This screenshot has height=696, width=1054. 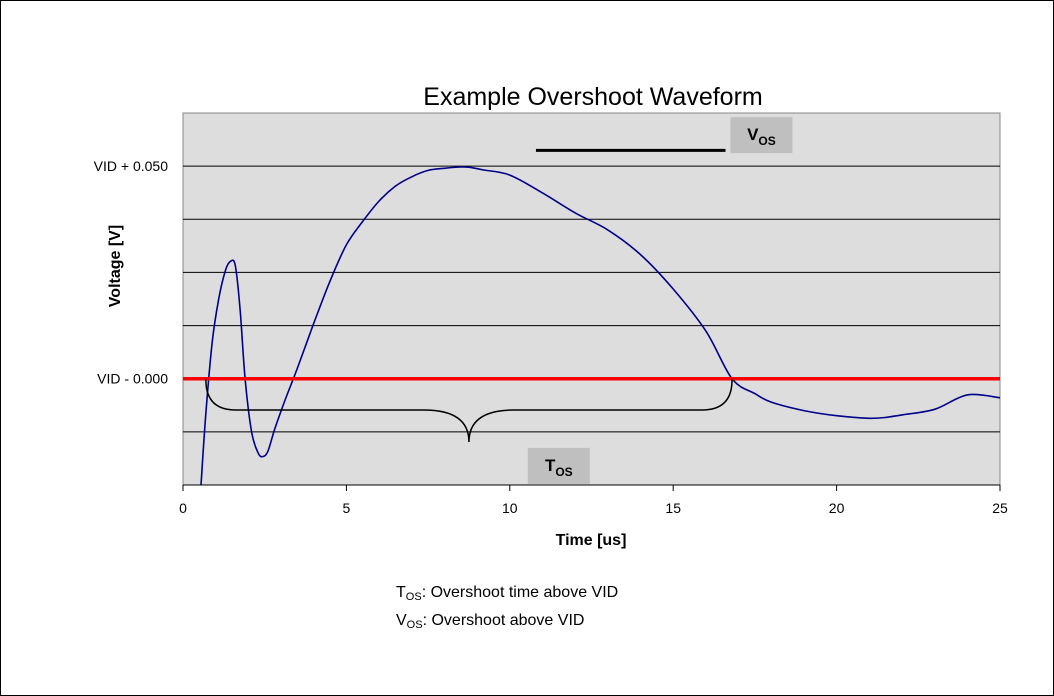 I want to click on tos-label-box, so click(x=558, y=465).